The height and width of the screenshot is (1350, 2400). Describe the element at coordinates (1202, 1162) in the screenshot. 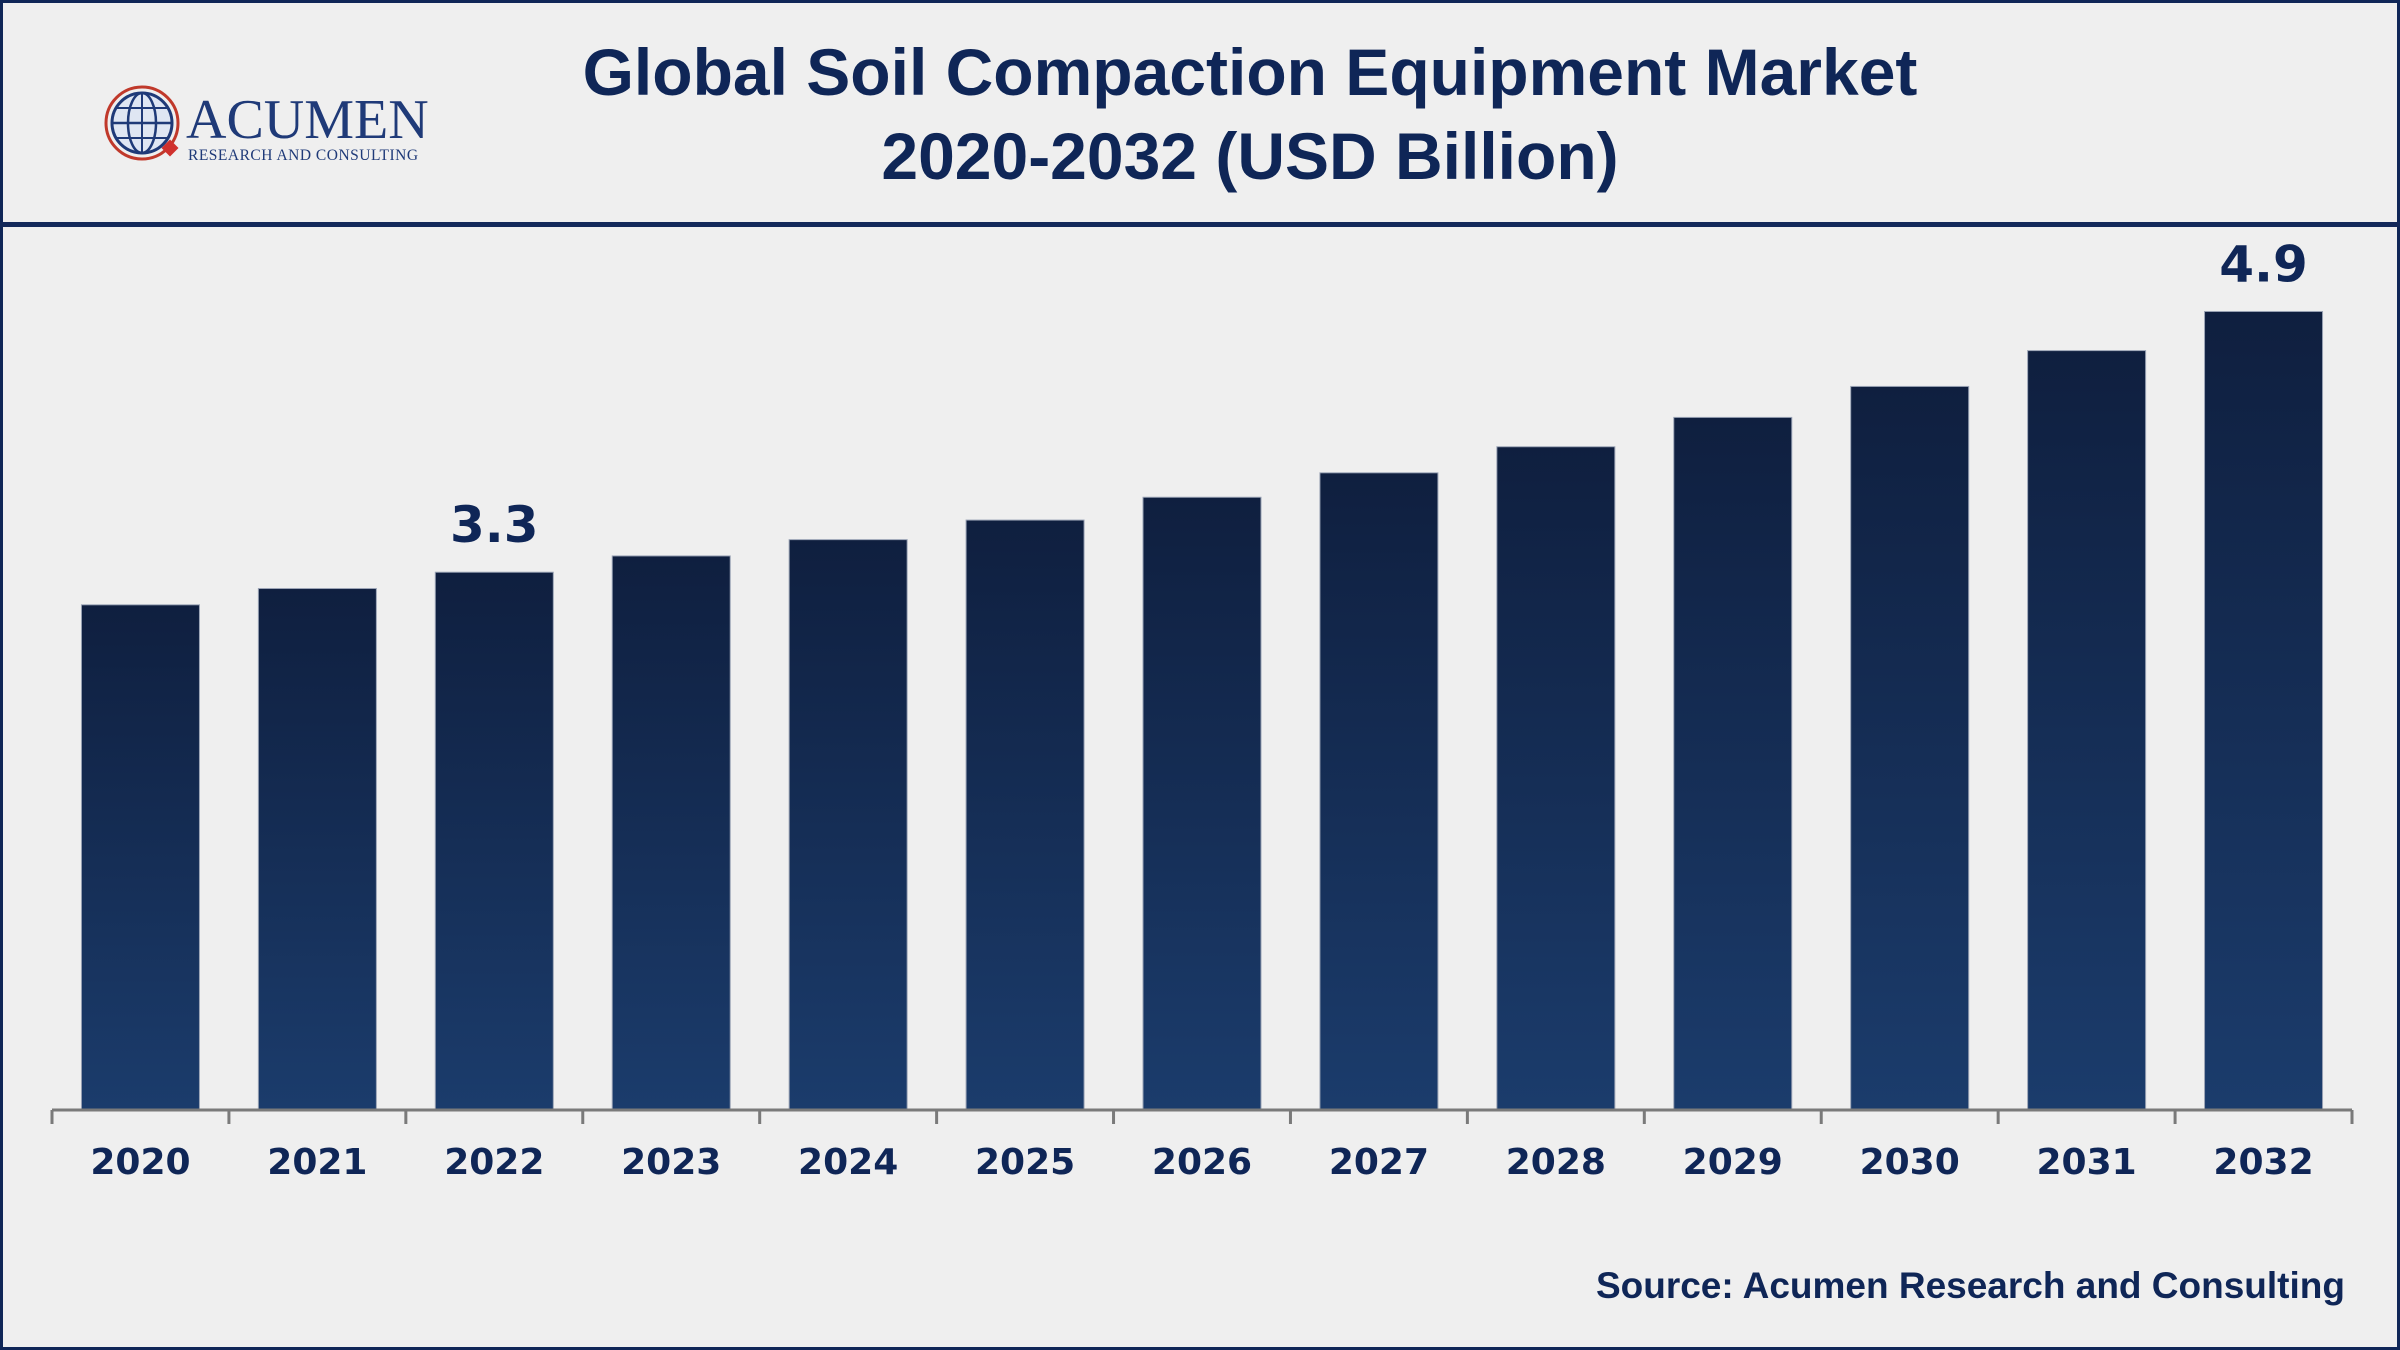

I see `x-tick-label-2026: 2026` at that location.